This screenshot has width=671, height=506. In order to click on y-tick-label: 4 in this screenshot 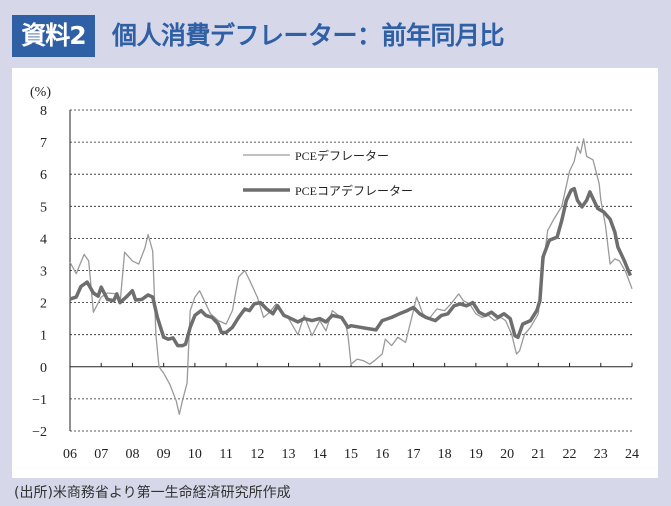, I will do `click(43, 239)`.